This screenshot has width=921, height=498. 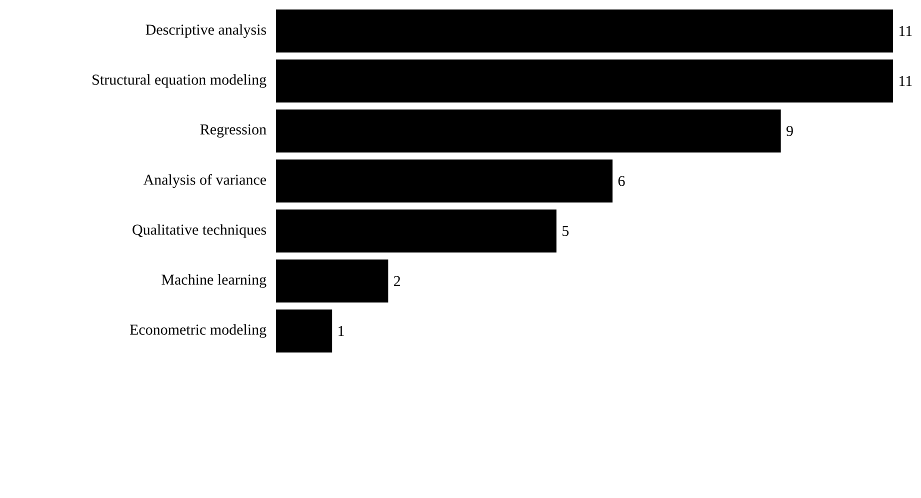 What do you see at coordinates (565, 231) in the screenshot?
I see `data-label: 5` at bounding box center [565, 231].